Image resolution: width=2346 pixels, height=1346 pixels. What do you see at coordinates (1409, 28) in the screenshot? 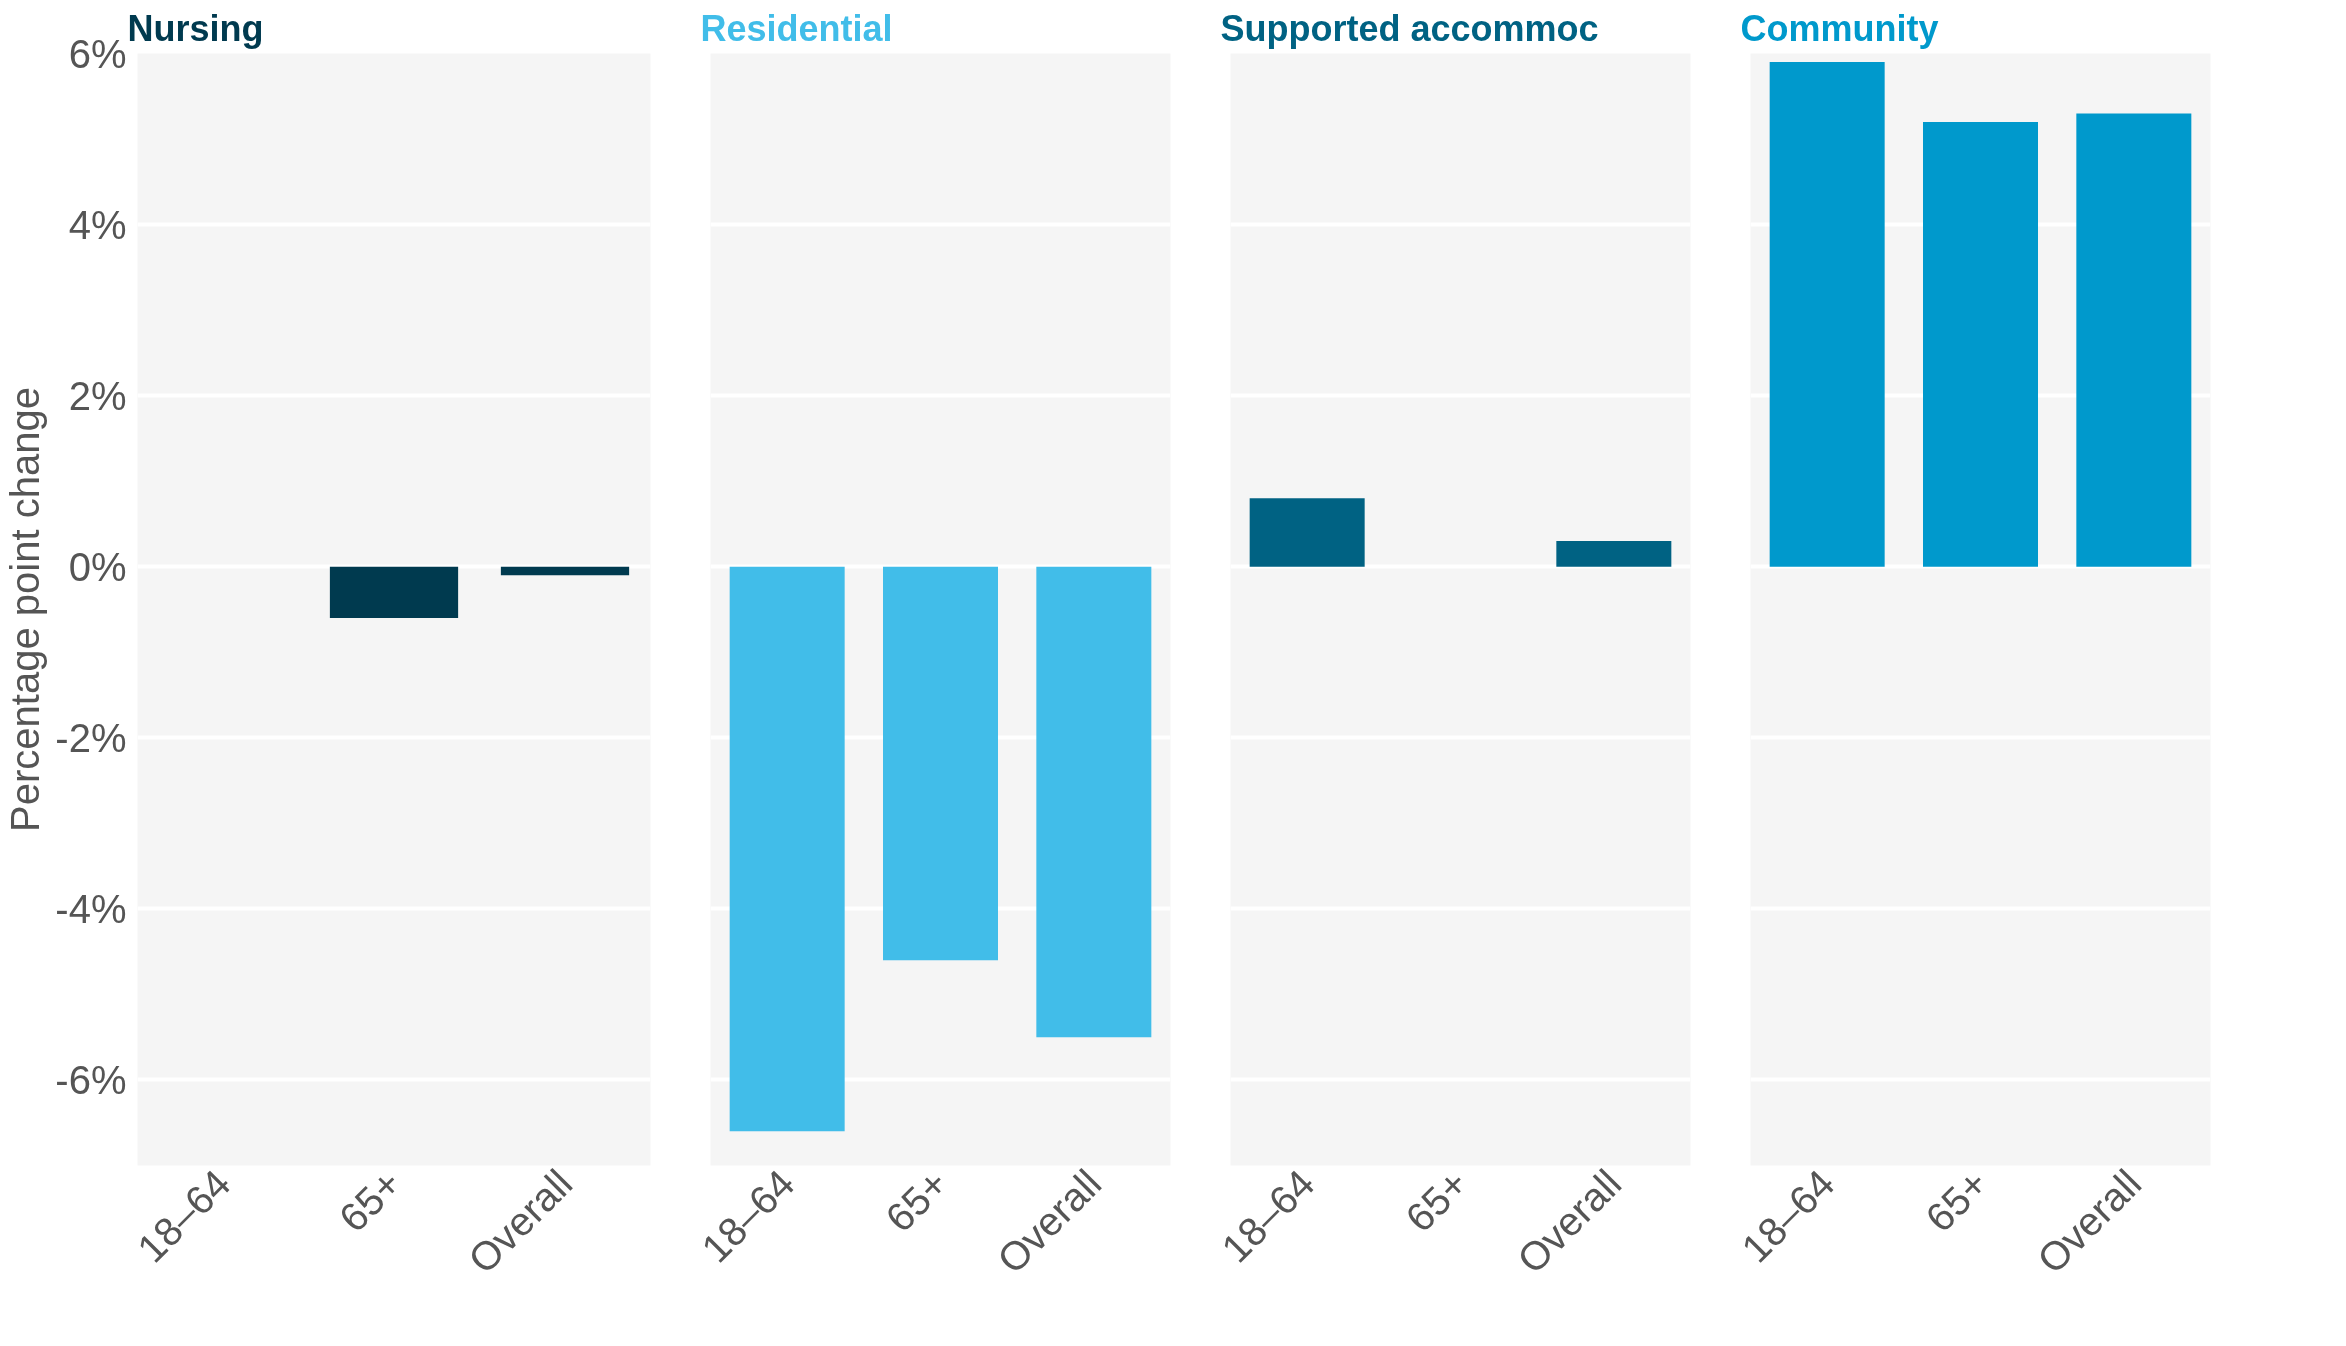
I see `chart-title: Supported accommoc` at bounding box center [1409, 28].